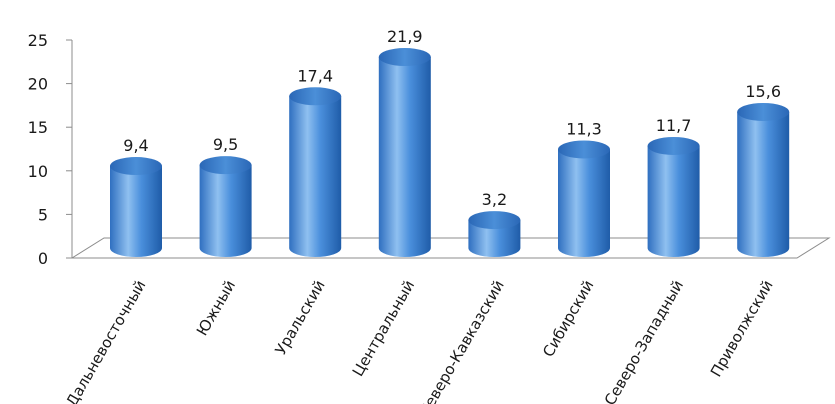  Describe the element at coordinates (742, 328) in the screenshot. I see `category-label: Приволжский` at that location.